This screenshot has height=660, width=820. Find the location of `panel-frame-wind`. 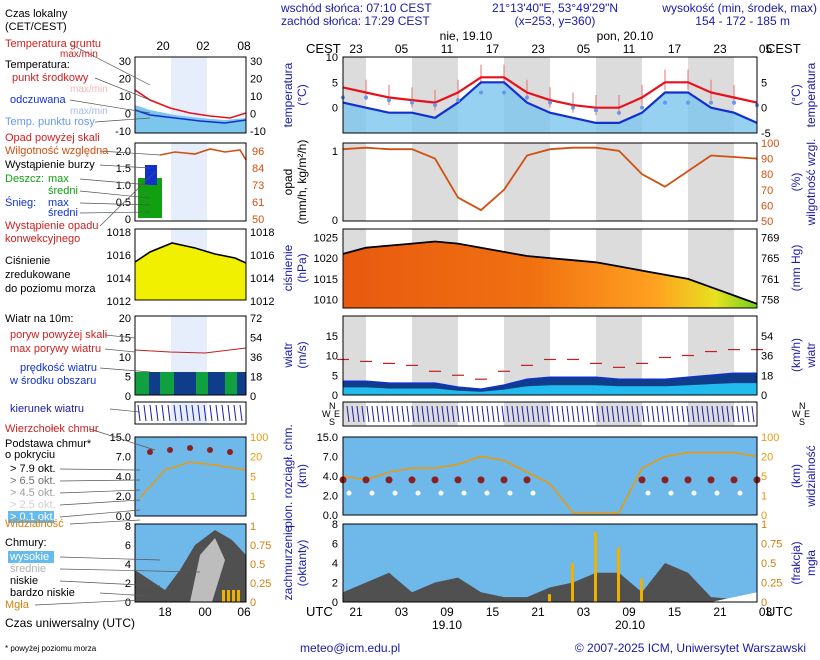

panel-frame-wind is located at coordinates (550, 355).